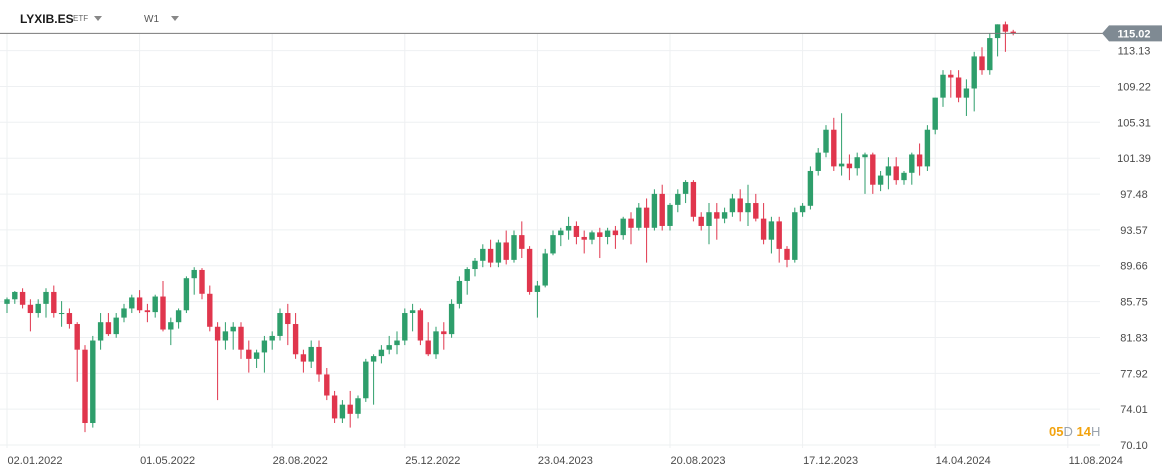 Image resolution: width=1175 pixels, height=476 pixels. Describe the element at coordinates (98, 18) in the screenshot. I see `symbol-dropdown-icon` at that location.